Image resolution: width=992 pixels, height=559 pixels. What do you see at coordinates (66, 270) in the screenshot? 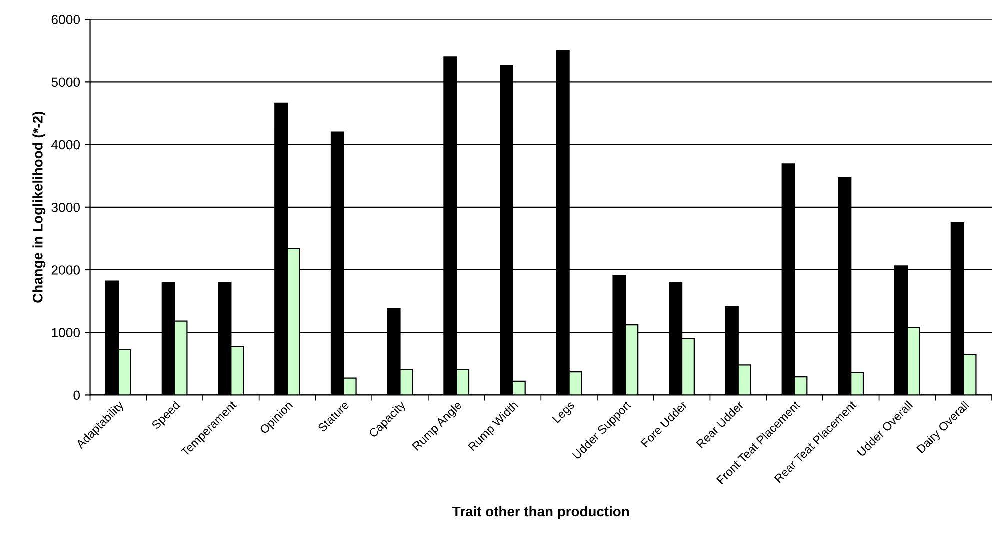
I see `y-tick-label: 2000` at bounding box center [66, 270].